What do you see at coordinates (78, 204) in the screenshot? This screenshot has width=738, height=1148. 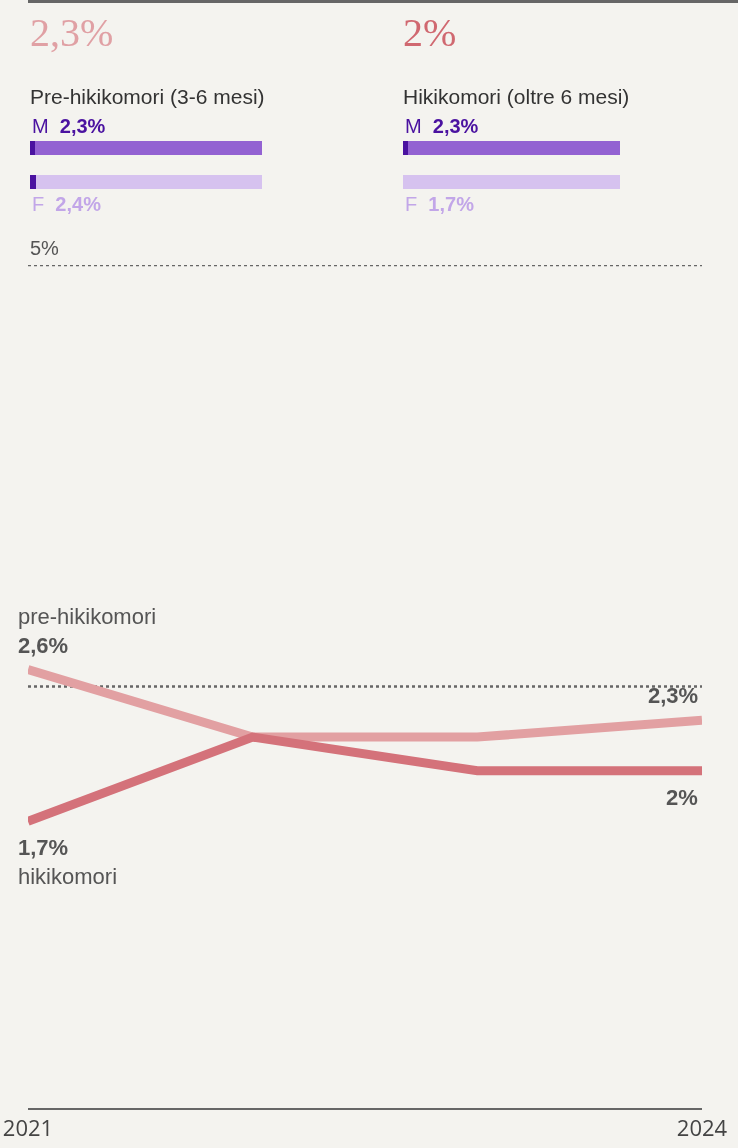 I see `data-label: 2,4%` at bounding box center [78, 204].